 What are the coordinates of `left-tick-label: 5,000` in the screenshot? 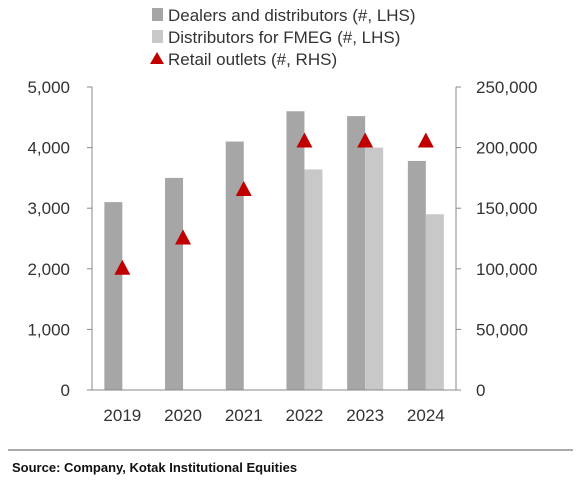 It's located at (48, 87).